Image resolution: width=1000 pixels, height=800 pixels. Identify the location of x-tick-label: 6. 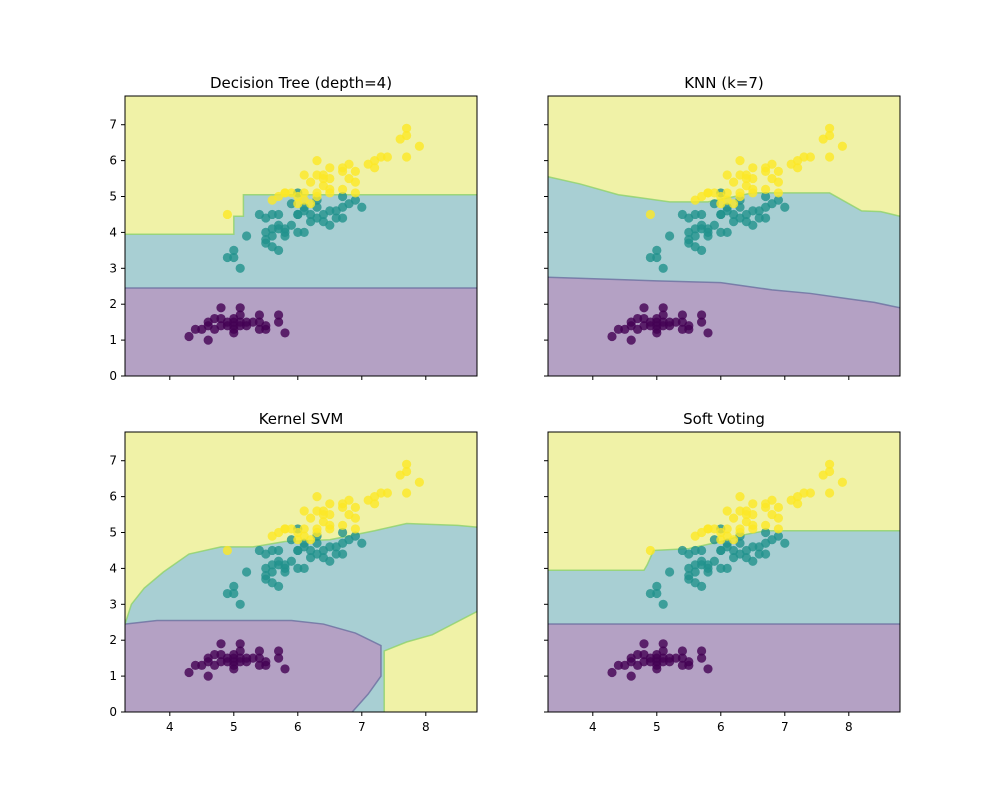
(721, 727).